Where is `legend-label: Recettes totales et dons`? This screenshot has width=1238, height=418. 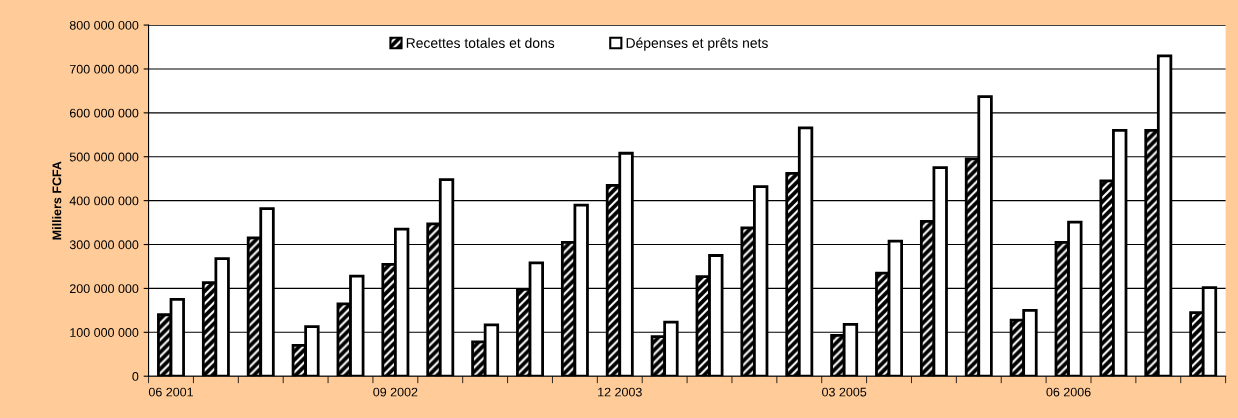
legend-label: Recettes totales et dons is located at coordinates (480, 42).